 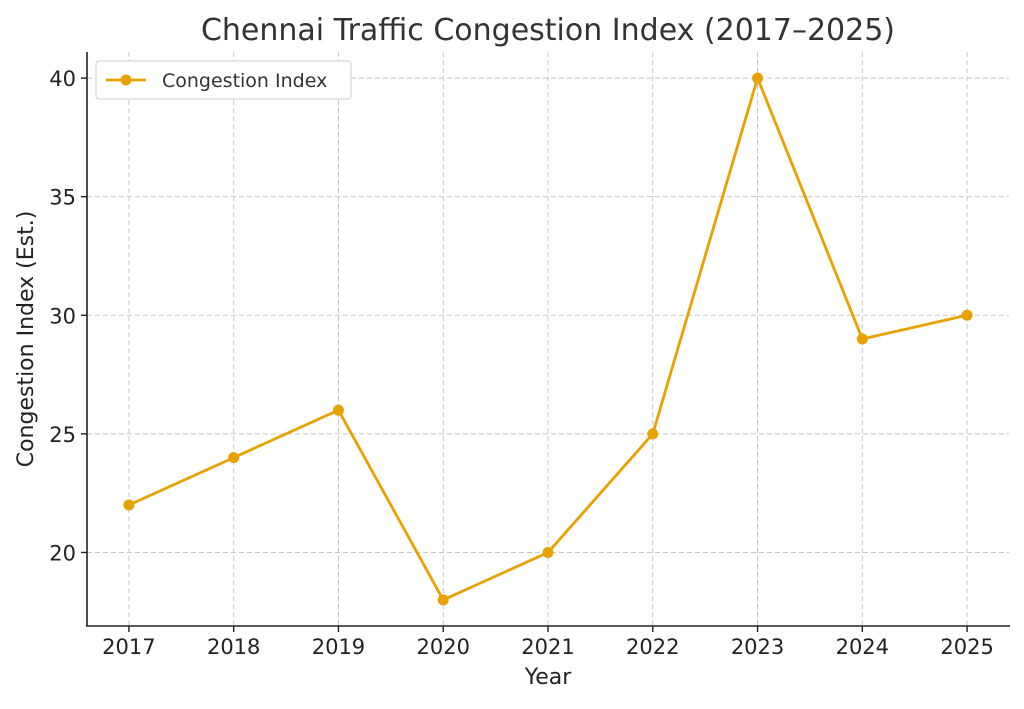 I want to click on x-tick-label: 2023, so click(x=757, y=647).